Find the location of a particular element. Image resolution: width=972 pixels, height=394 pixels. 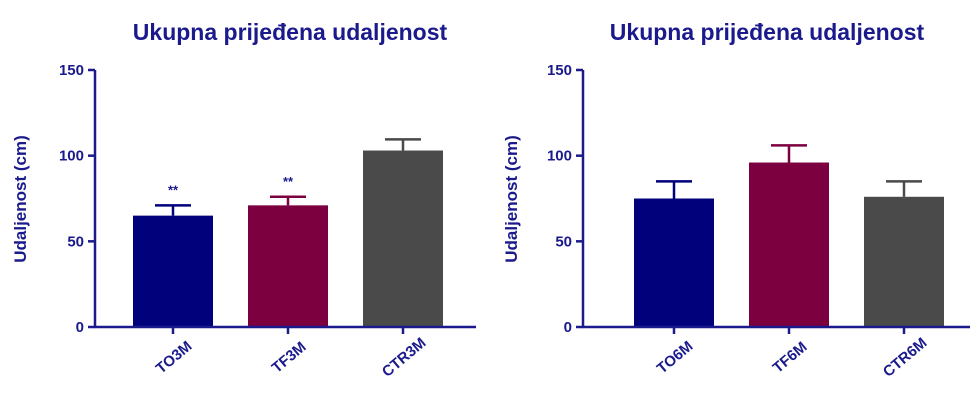

bar-ctr3m is located at coordinates (403, 238).